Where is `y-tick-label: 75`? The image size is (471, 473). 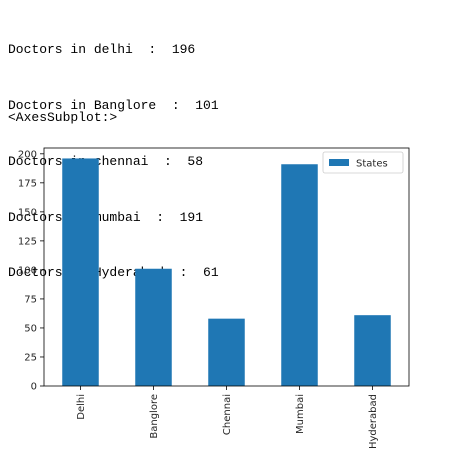 y-tick-label: 75 is located at coordinates (30, 299).